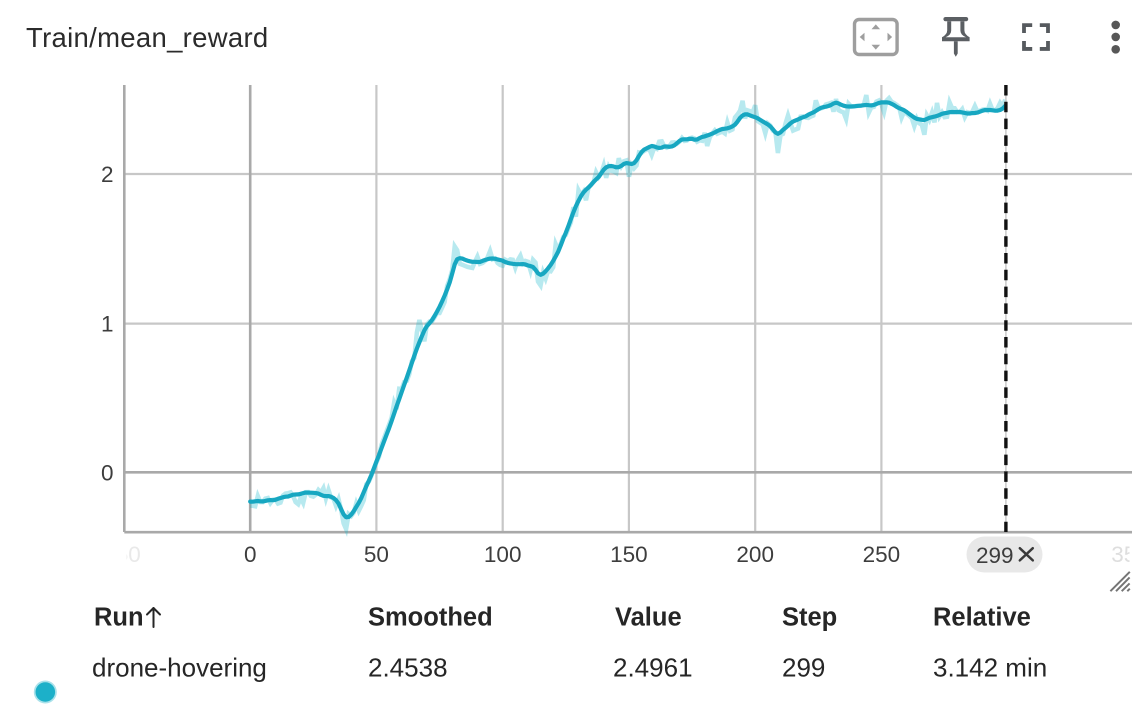  Describe the element at coordinates (882, 554) in the screenshot. I see `svg-text: 250` at that location.